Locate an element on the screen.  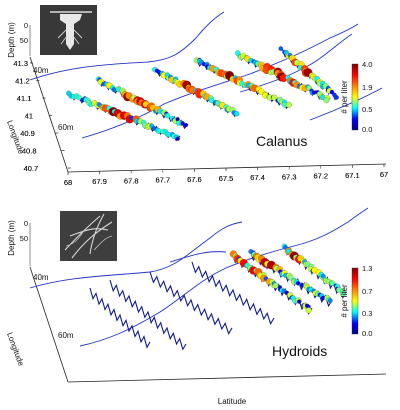
colorbar-label: # per liter is located at coordinates (344, 301).